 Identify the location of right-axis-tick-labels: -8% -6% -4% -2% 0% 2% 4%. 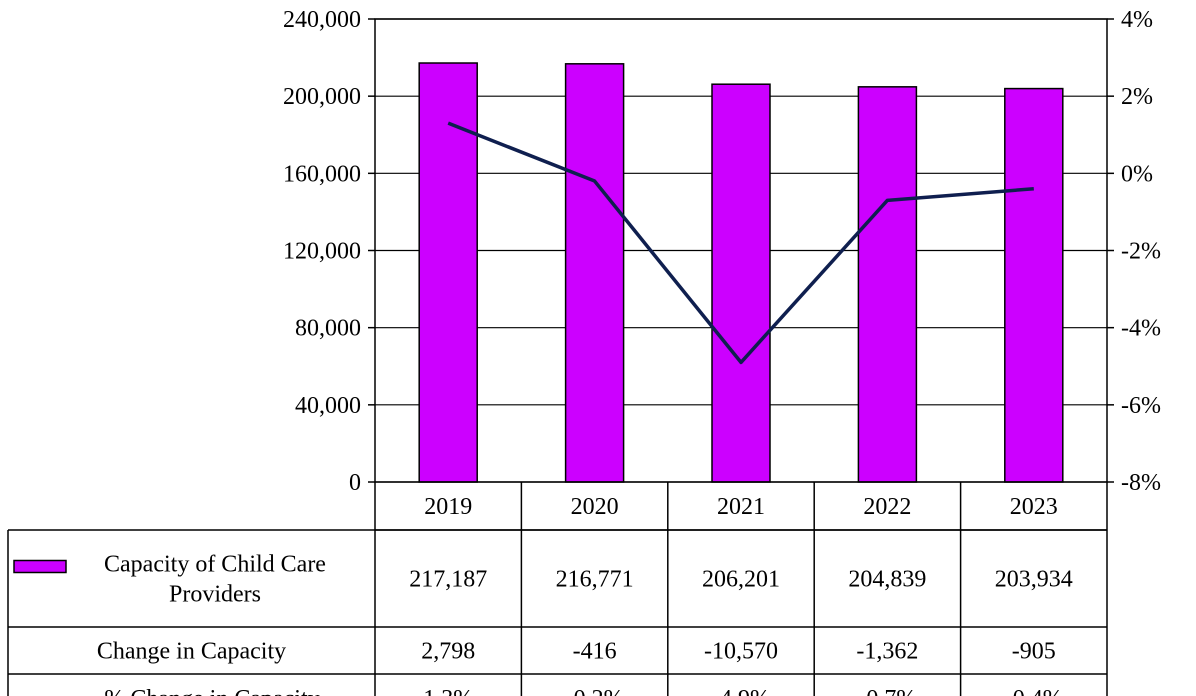
(1141, 251).